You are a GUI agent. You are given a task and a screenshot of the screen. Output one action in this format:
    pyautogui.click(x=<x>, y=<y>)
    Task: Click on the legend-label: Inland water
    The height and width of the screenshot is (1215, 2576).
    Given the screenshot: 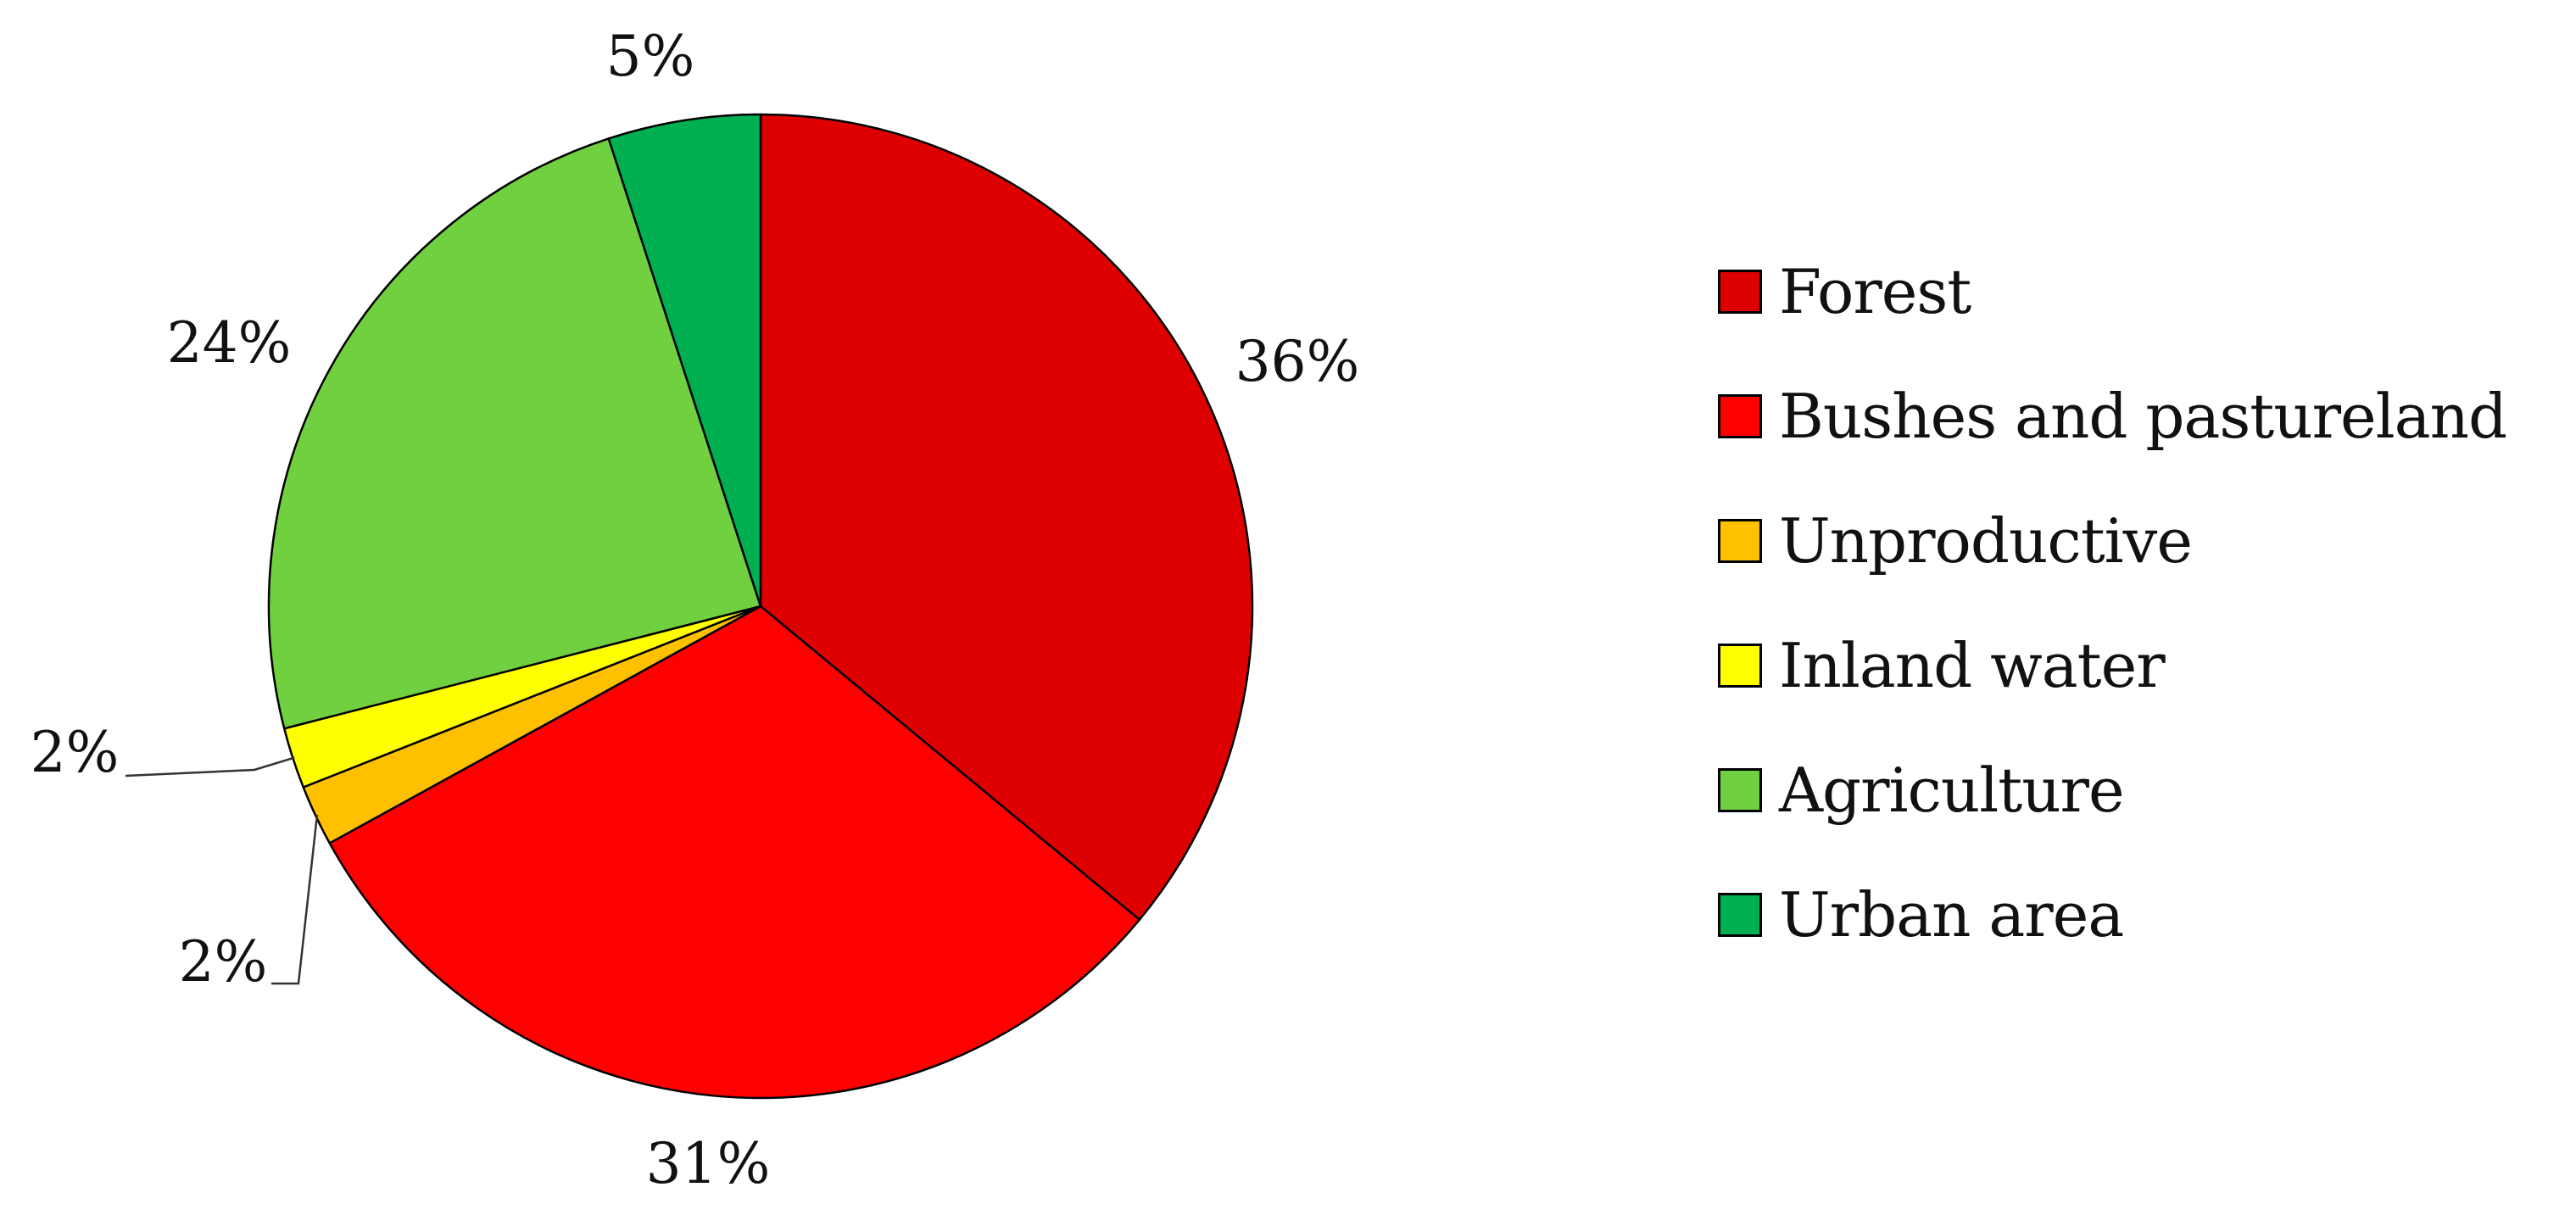 What is the action you would take?
    pyautogui.click(x=1973, y=665)
    